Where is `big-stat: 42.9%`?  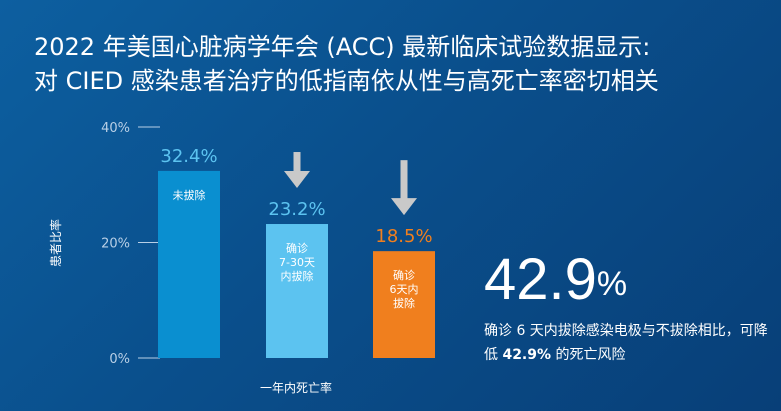 big-stat: 42.9% is located at coordinates (555, 280).